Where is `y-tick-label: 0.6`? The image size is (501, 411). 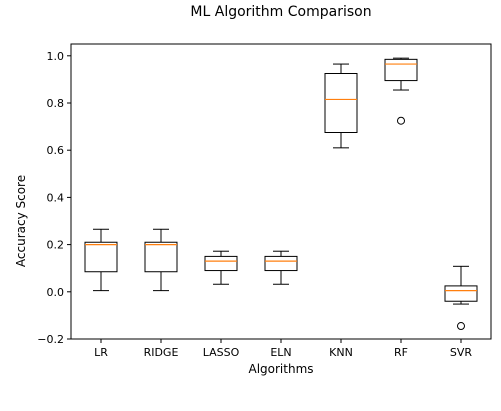
y-tick-label: 0.6 is located at coordinates (56, 150).